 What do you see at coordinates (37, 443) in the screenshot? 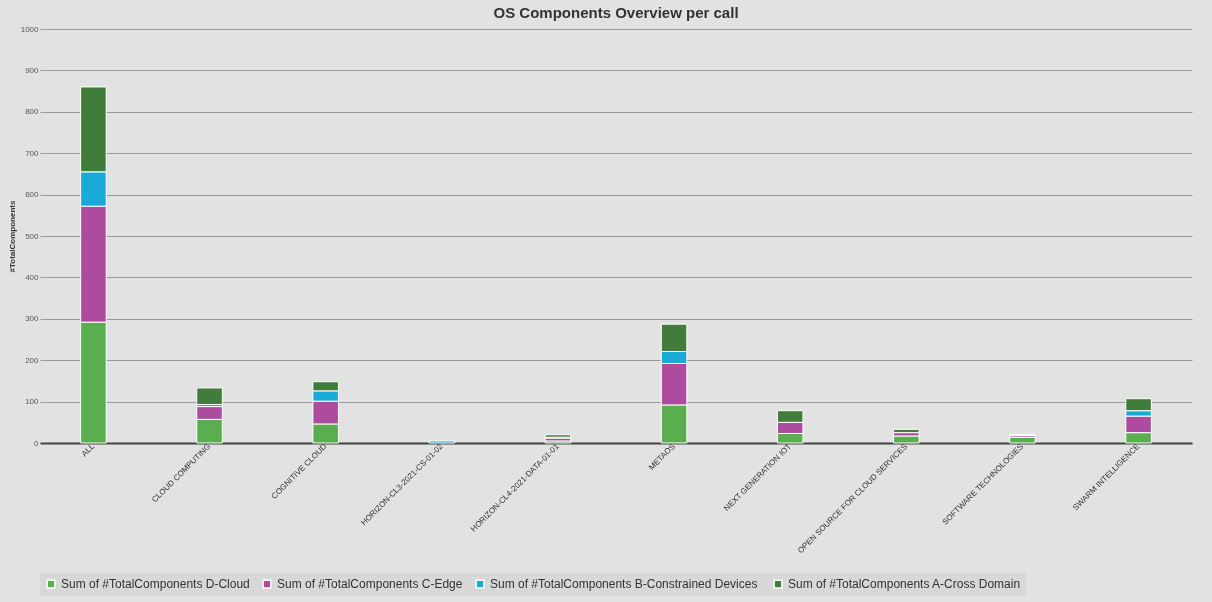
I see `y-tick-label: 0` at bounding box center [37, 443].